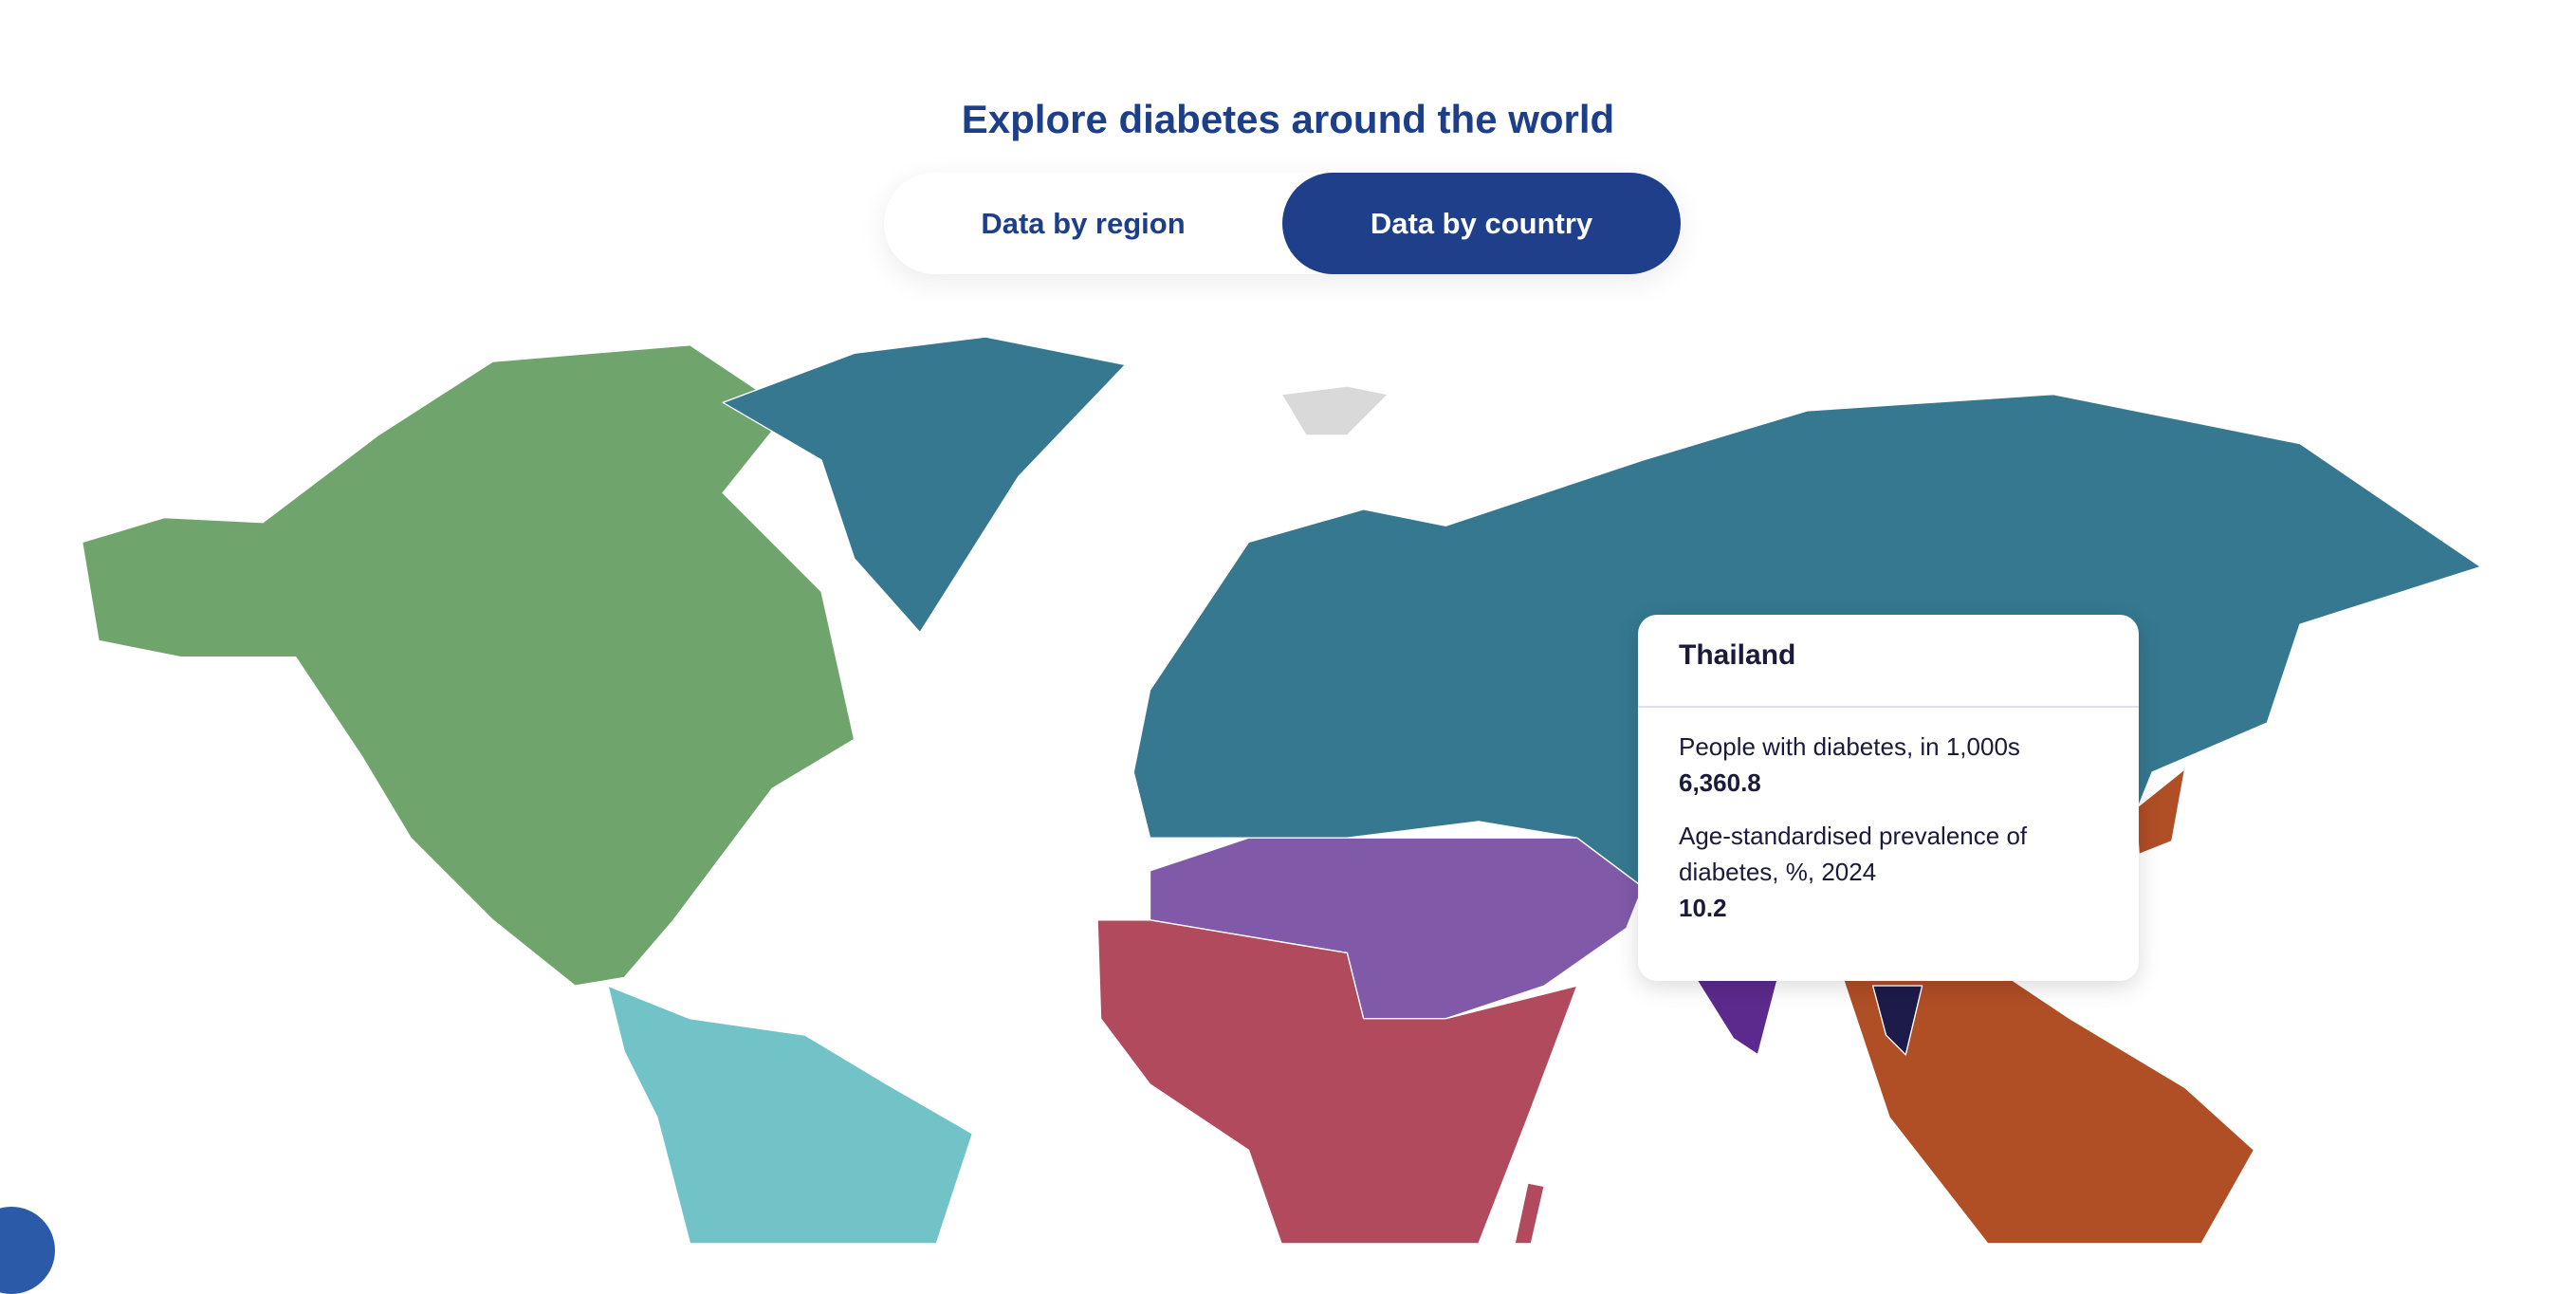  I want to click on data-view-toggle: Data by region Data by country, so click(1282, 224).